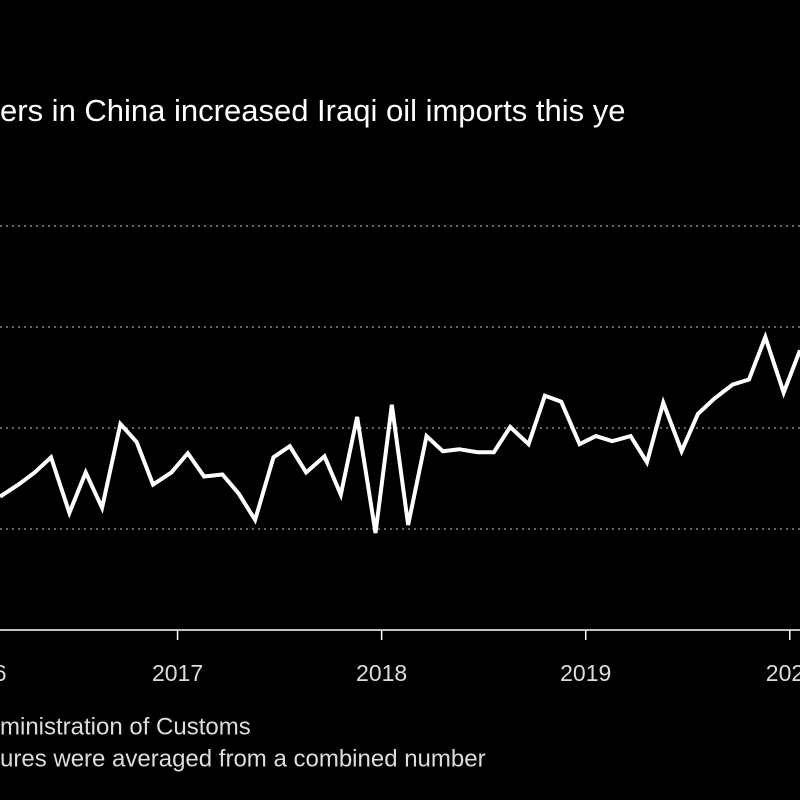 The height and width of the screenshot is (800, 800). I want to click on x-tick-label: 202, so click(783, 673).